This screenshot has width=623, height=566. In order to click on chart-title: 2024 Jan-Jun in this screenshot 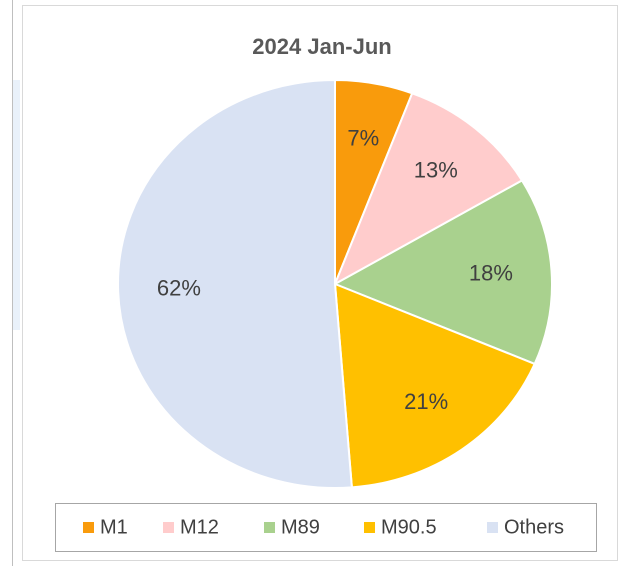, I will do `click(321, 46)`.